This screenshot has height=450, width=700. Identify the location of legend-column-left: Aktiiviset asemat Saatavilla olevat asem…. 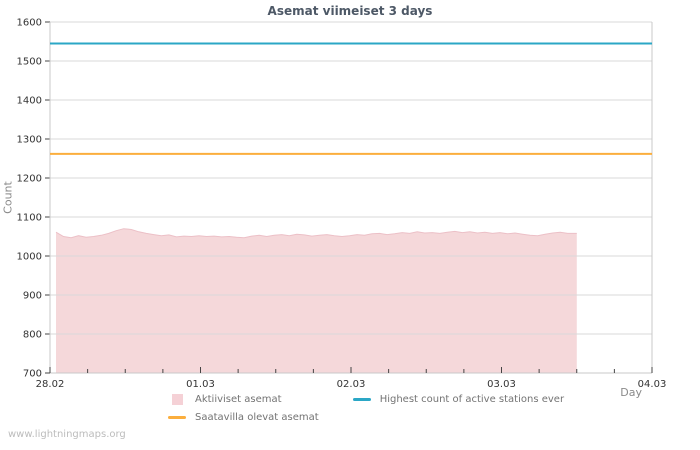
(243, 408).